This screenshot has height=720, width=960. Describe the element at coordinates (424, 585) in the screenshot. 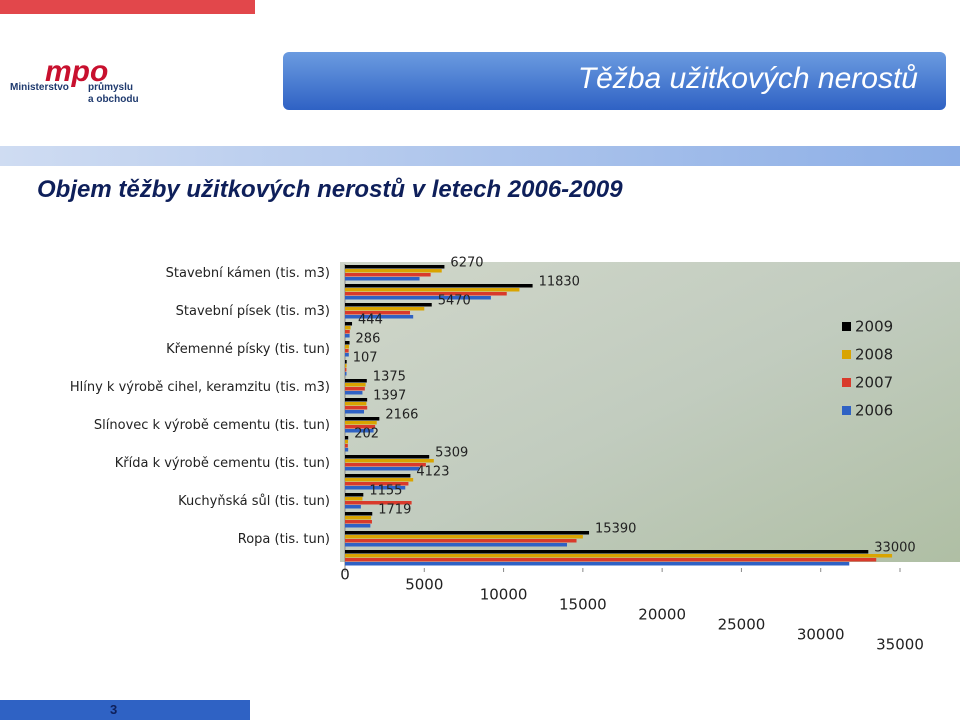

I see `x-tick-label: 5000` at that location.